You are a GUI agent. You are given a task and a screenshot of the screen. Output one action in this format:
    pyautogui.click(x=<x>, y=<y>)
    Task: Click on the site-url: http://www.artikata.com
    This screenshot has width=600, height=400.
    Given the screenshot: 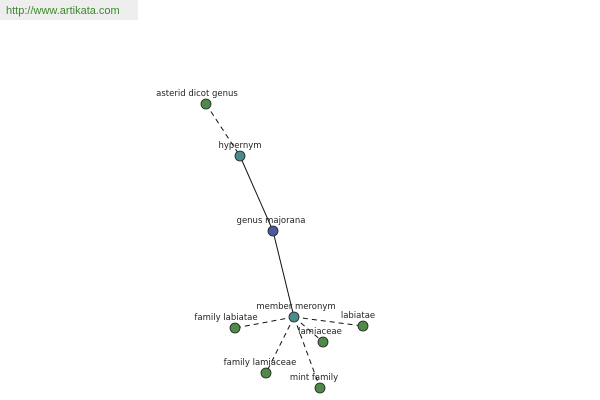 What is the action you would take?
    pyautogui.click(x=63, y=11)
    